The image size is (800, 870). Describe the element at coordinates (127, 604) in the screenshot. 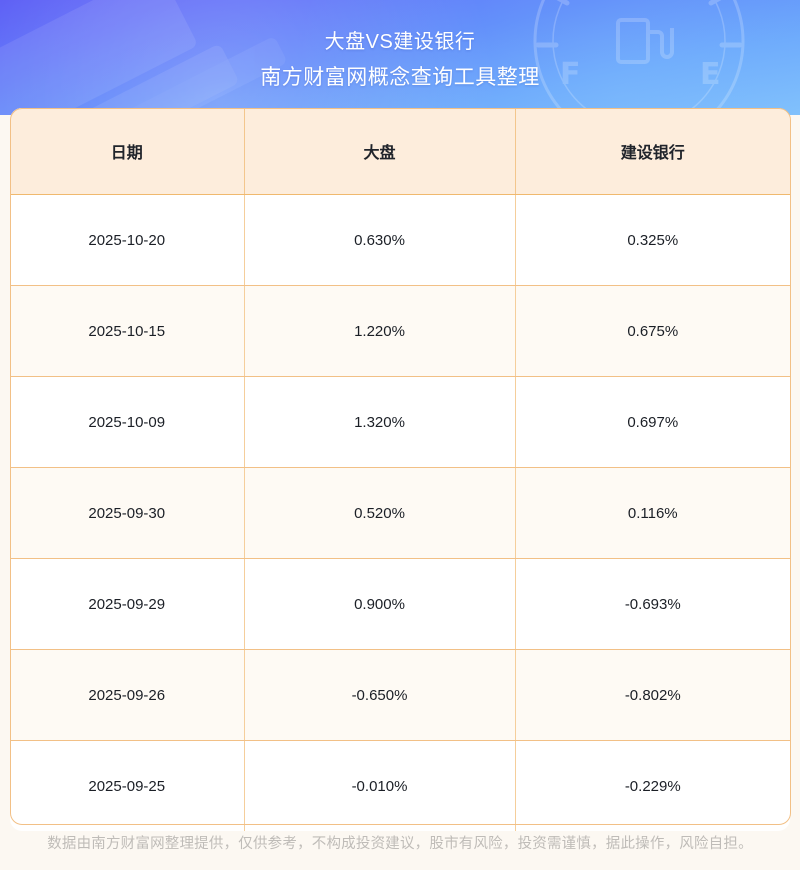

I see `cell-date: 2025-09-29` at that location.